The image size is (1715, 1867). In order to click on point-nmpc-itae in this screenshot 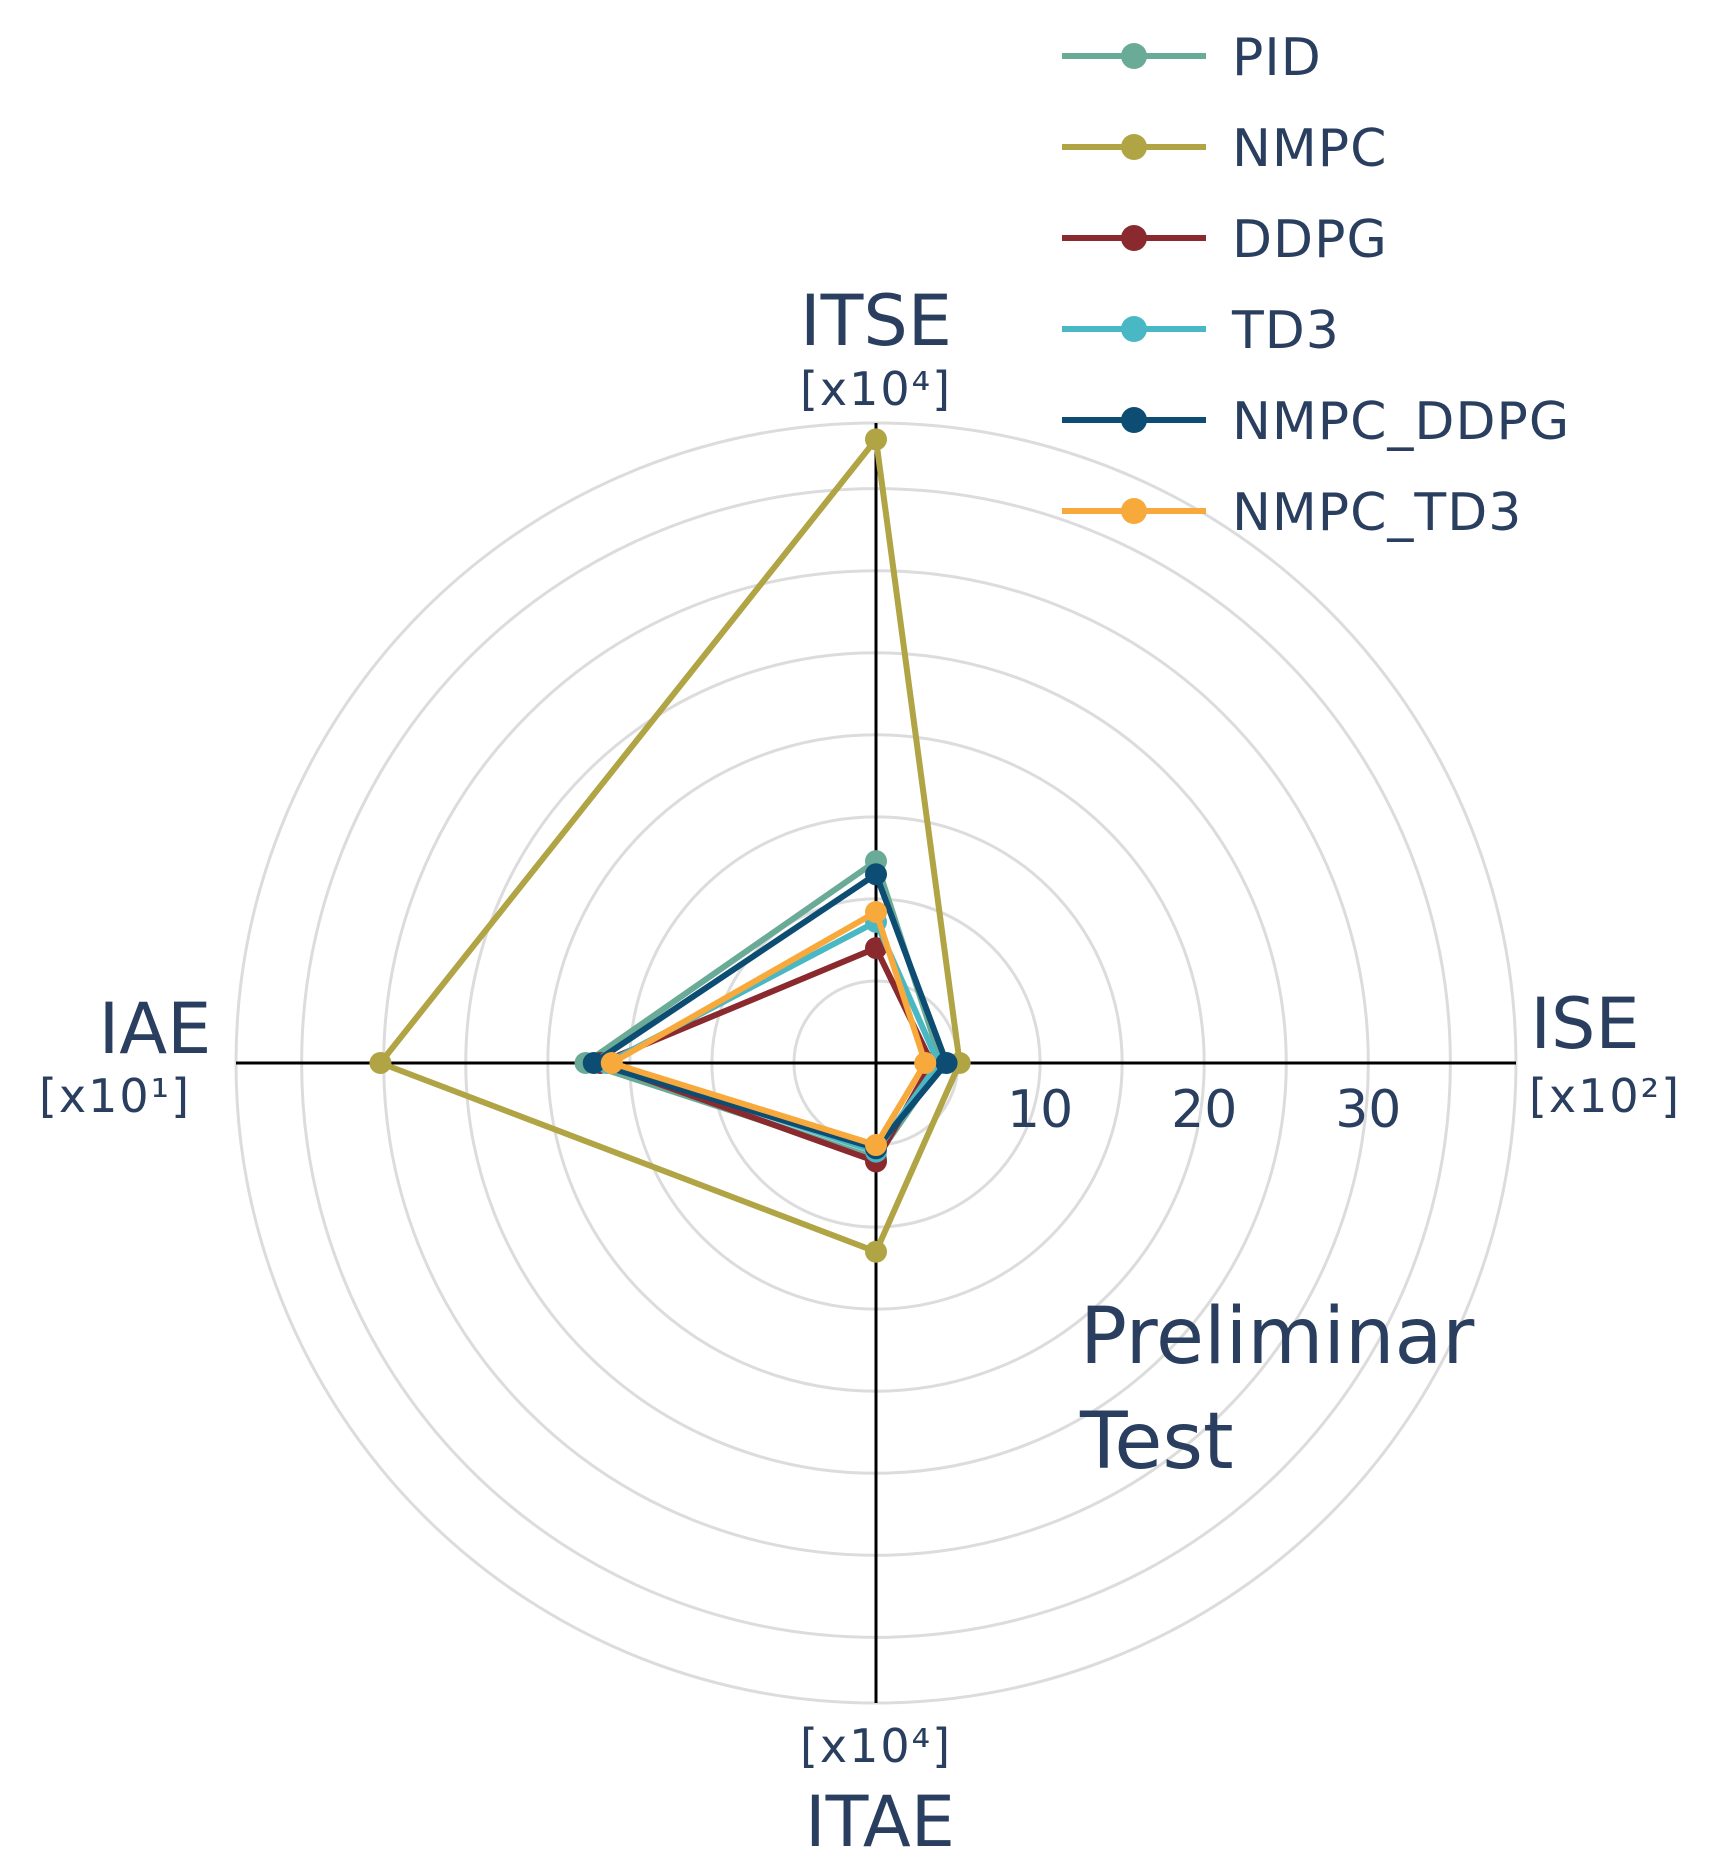, I will do `click(876, 1251)`.